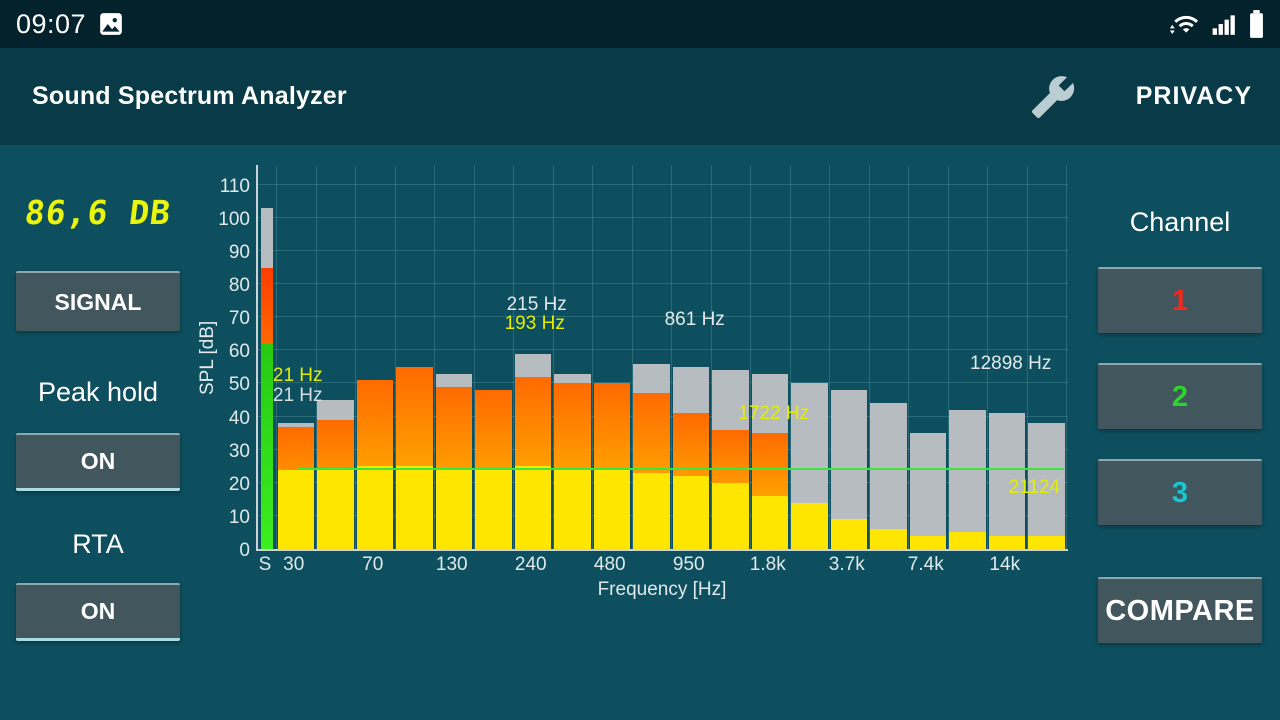 The height and width of the screenshot is (720, 1280). What do you see at coordinates (98, 301) in the screenshot?
I see `signal-button: SIGNAL` at bounding box center [98, 301].